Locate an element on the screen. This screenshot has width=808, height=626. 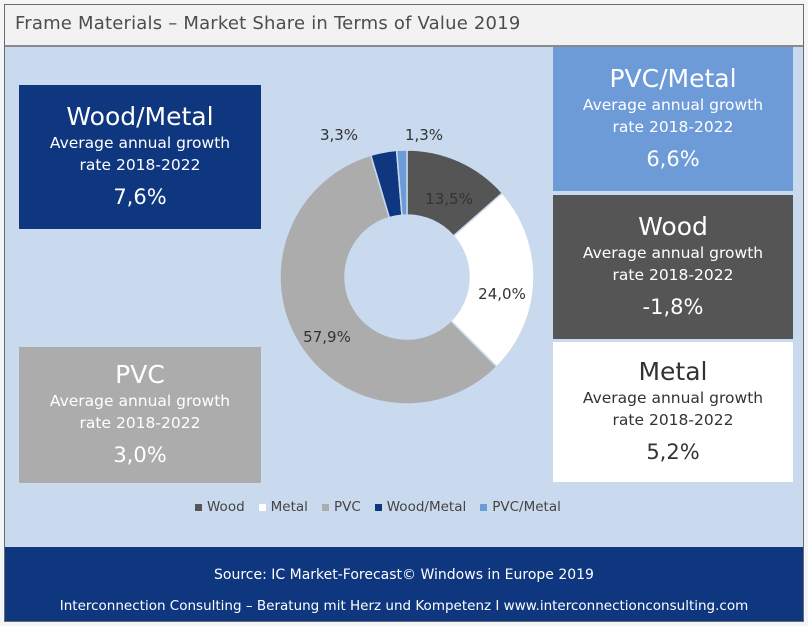
donut-slice-pvc is located at coordinates (388, 279).